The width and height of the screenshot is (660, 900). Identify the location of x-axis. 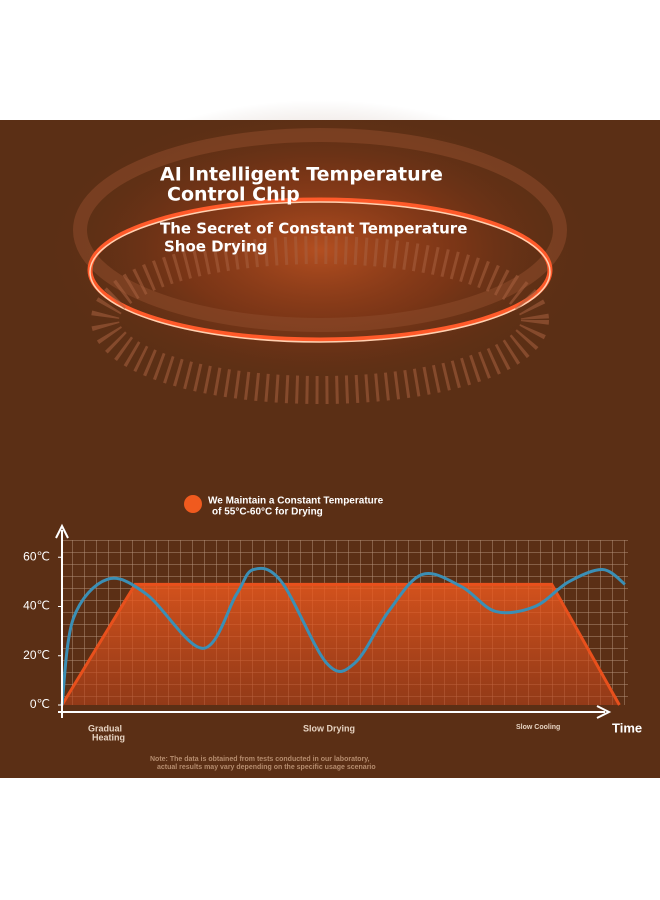
(335, 712).